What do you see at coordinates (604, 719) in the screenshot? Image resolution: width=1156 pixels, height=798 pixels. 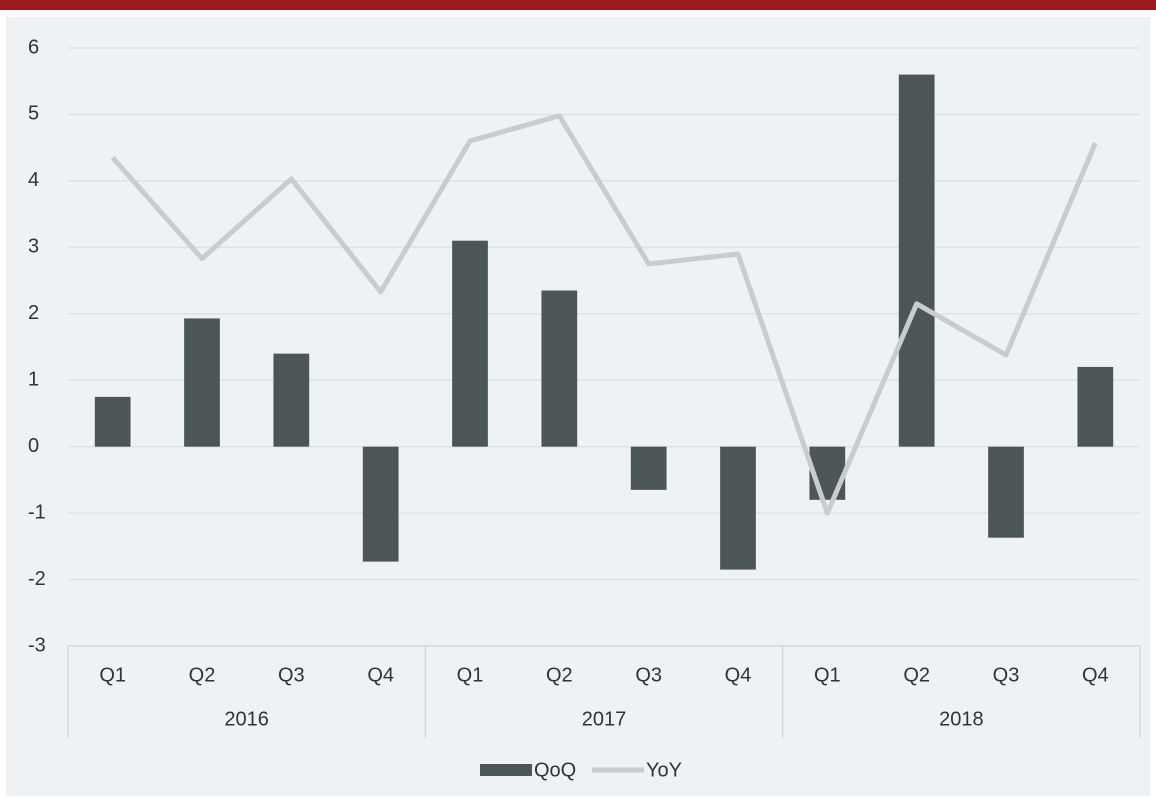 I see `group-label: 2017` at bounding box center [604, 719].